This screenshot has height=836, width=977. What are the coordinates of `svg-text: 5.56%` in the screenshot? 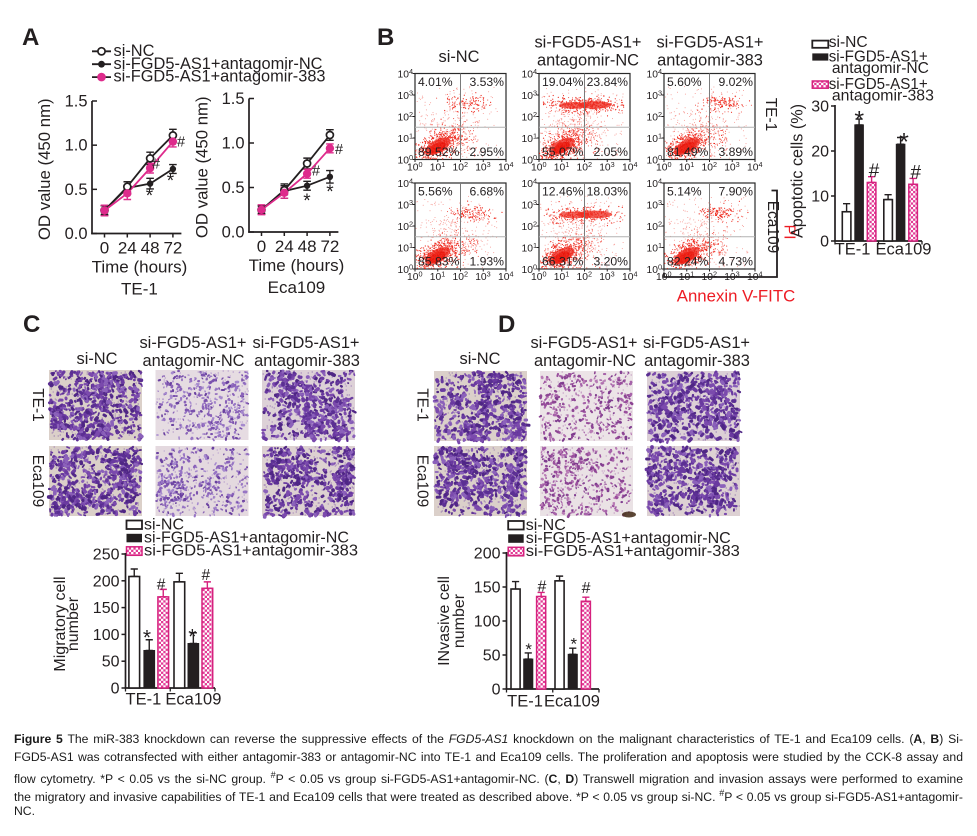 It's located at (435, 192).